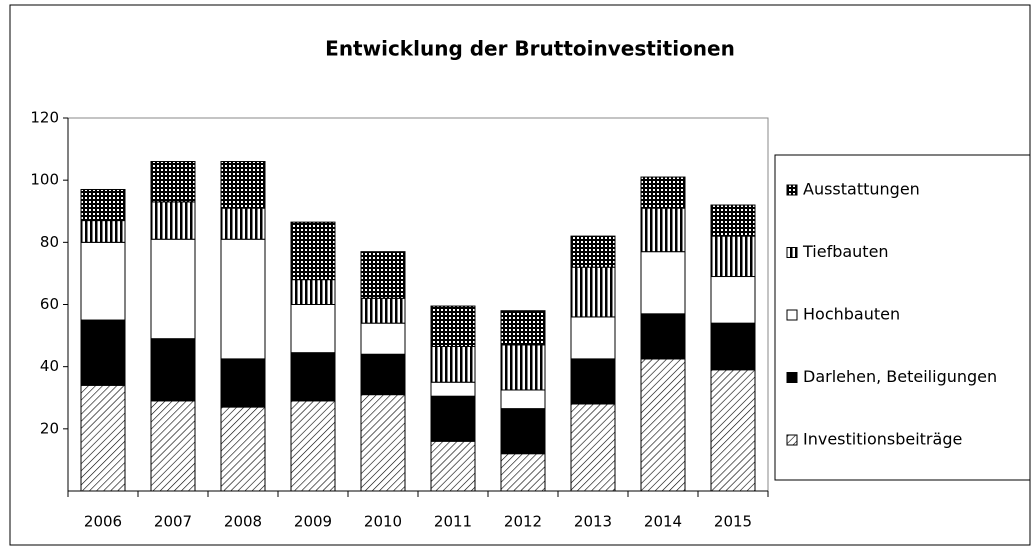  What do you see at coordinates (845, 251) in the screenshot?
I see `legend-label: Tiefbauten` at bounding box center [845, 251].